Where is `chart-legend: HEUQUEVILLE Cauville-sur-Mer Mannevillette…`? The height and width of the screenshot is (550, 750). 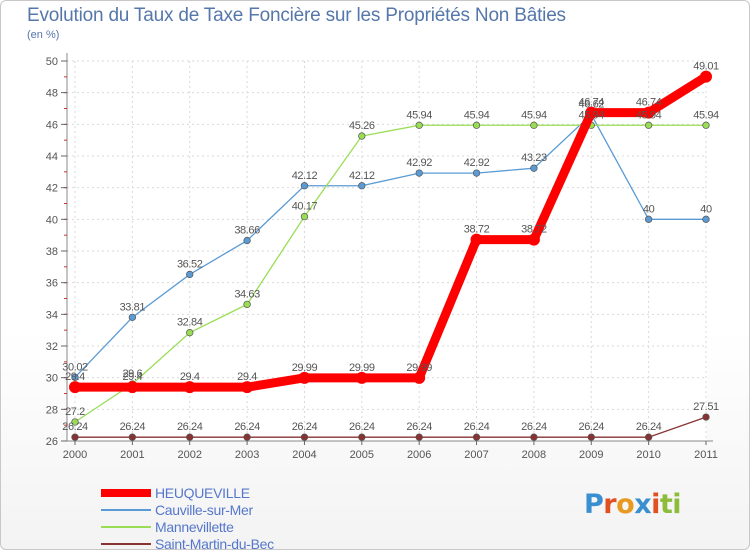
chart-legend: HEUQUEVILLE Cauville-sur-Mer Mannevillette… is located at coordinates (187, 516).